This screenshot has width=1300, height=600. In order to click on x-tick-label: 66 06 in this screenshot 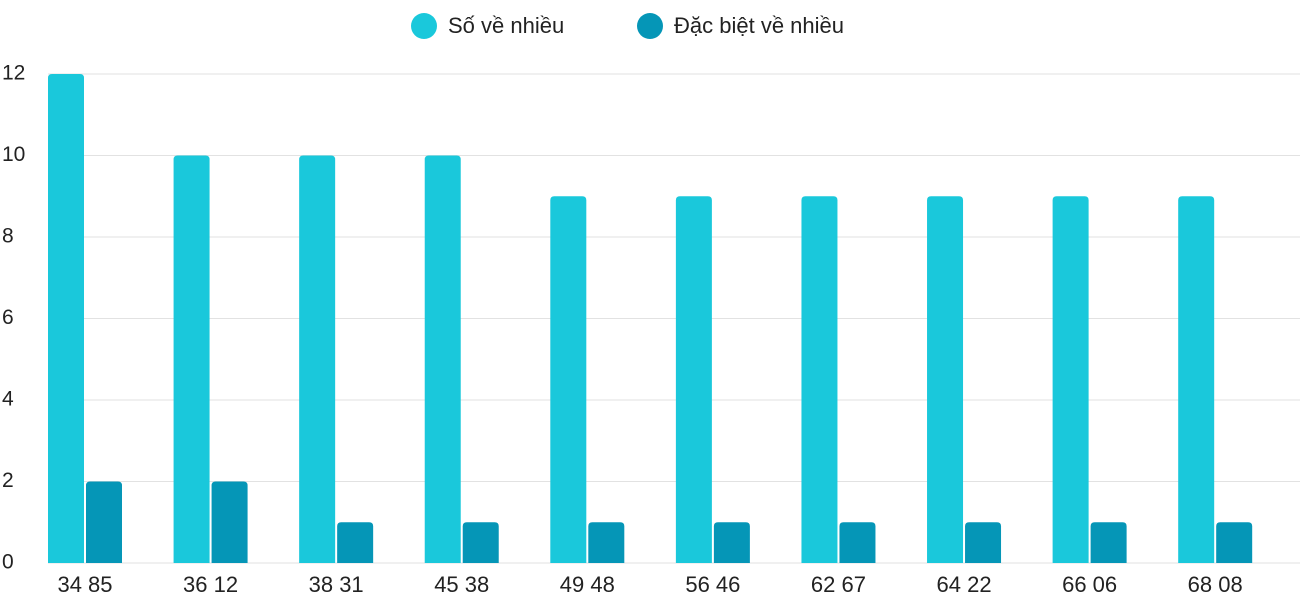, I will do `click(1089, 584)`.